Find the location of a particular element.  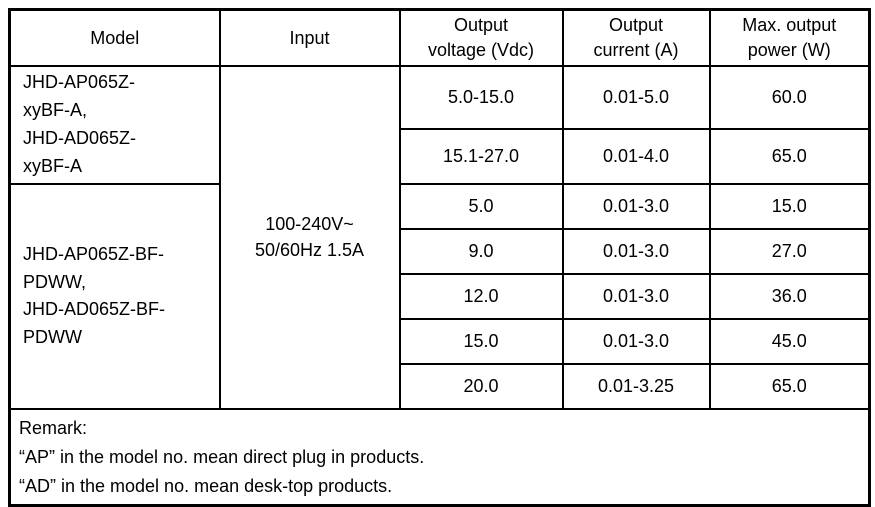

header-cell-power: Max. output power (W) is located at coordinates (789, 38).